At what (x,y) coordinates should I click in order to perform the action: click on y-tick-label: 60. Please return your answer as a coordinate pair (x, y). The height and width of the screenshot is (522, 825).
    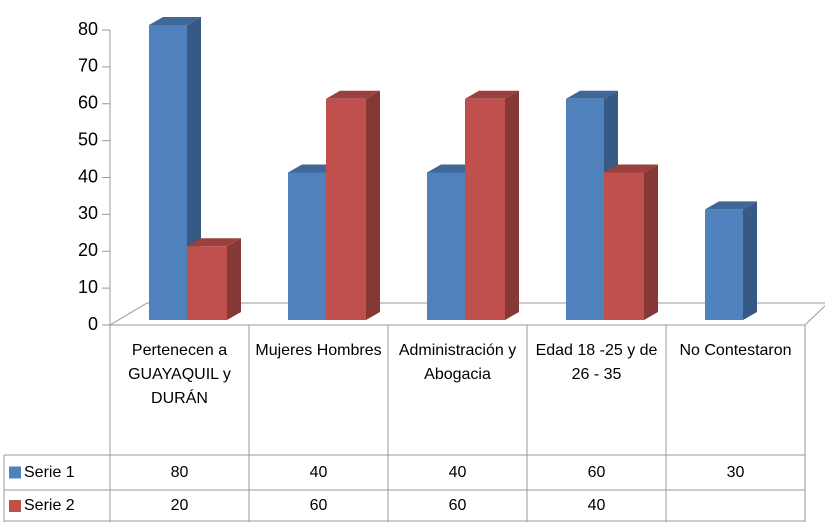
    Looking at the image, I should click on (88, 103).